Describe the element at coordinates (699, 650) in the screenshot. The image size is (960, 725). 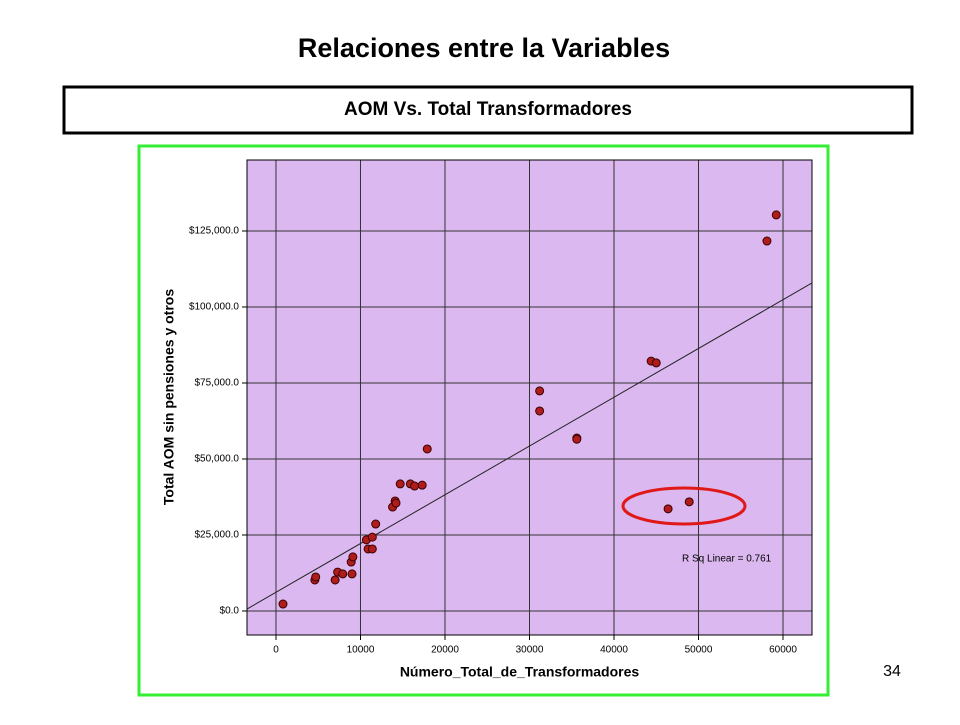
I see `x-tick-label: 50000` at that location.